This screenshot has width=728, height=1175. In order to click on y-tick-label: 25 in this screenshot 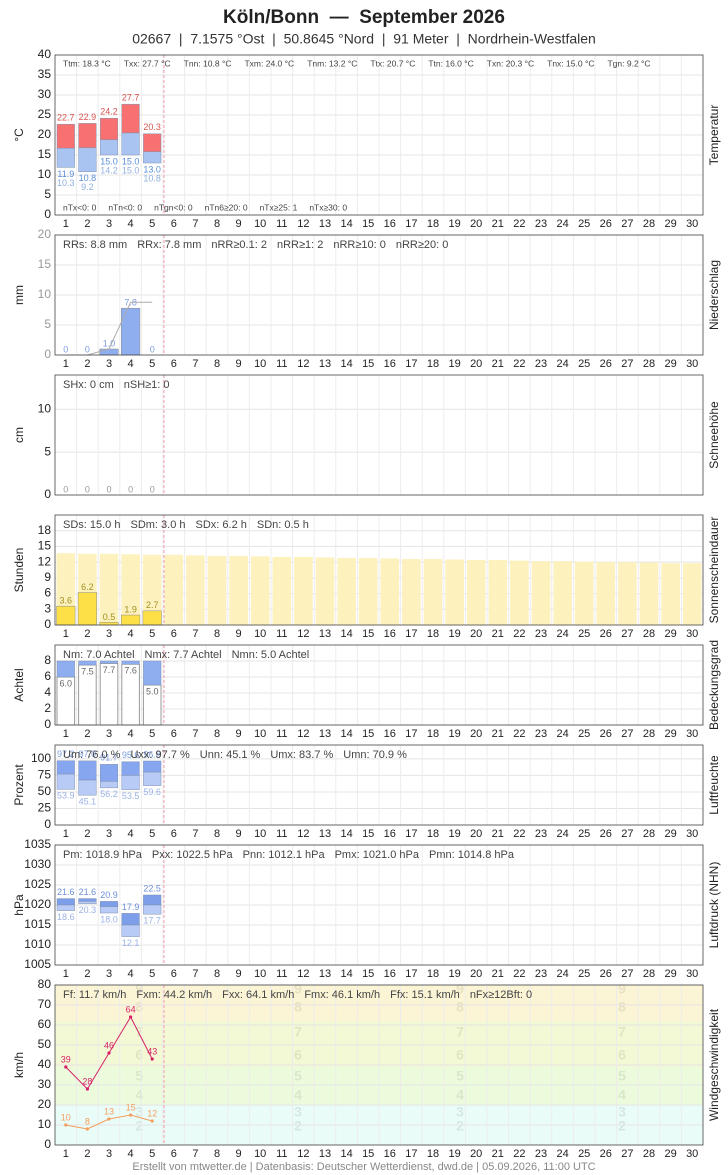, I will do `click(45, 114)`.